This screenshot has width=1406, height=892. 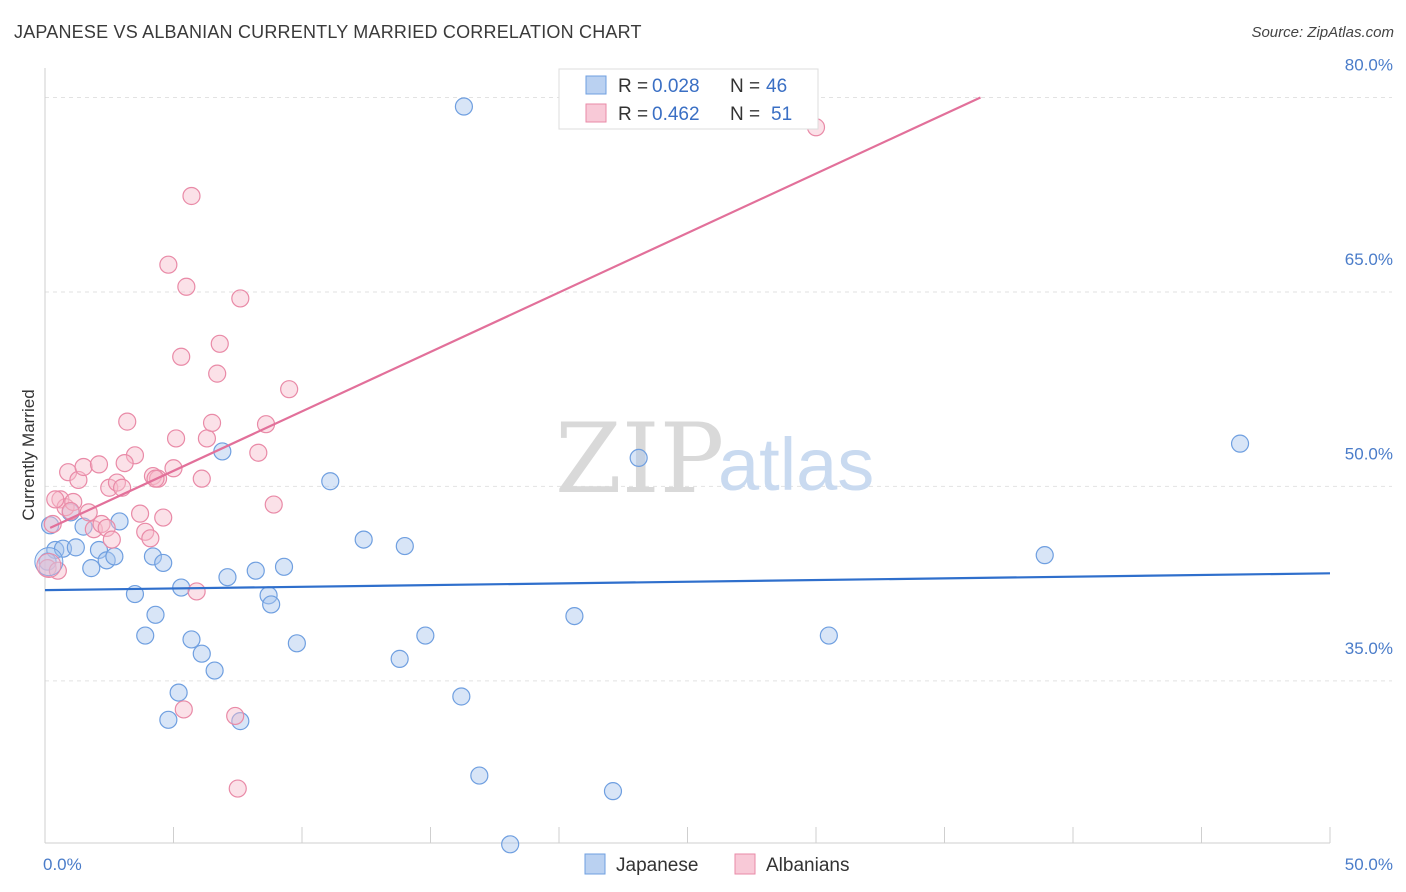 I want to click on legend-n-value-albanian: 51, so click(x=781, y=114).